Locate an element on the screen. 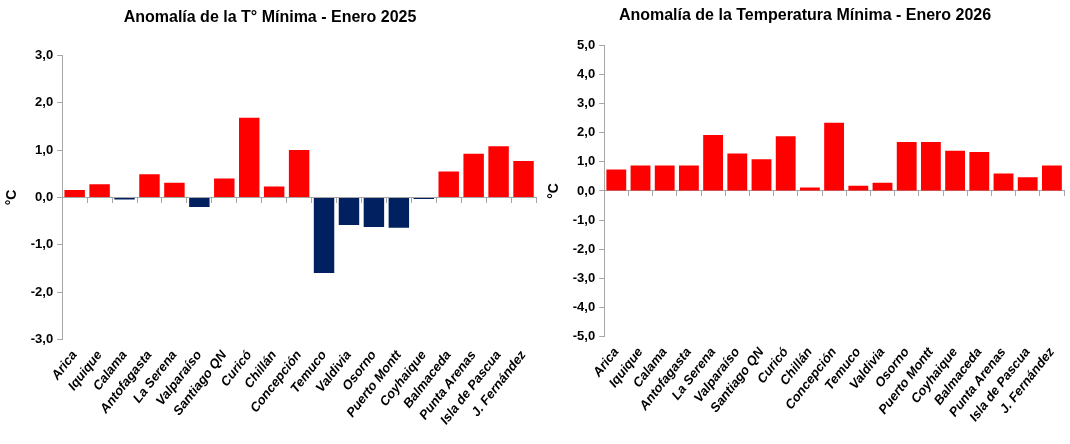  y-tick-label: 4,0 is located at coordinates (586, 73).